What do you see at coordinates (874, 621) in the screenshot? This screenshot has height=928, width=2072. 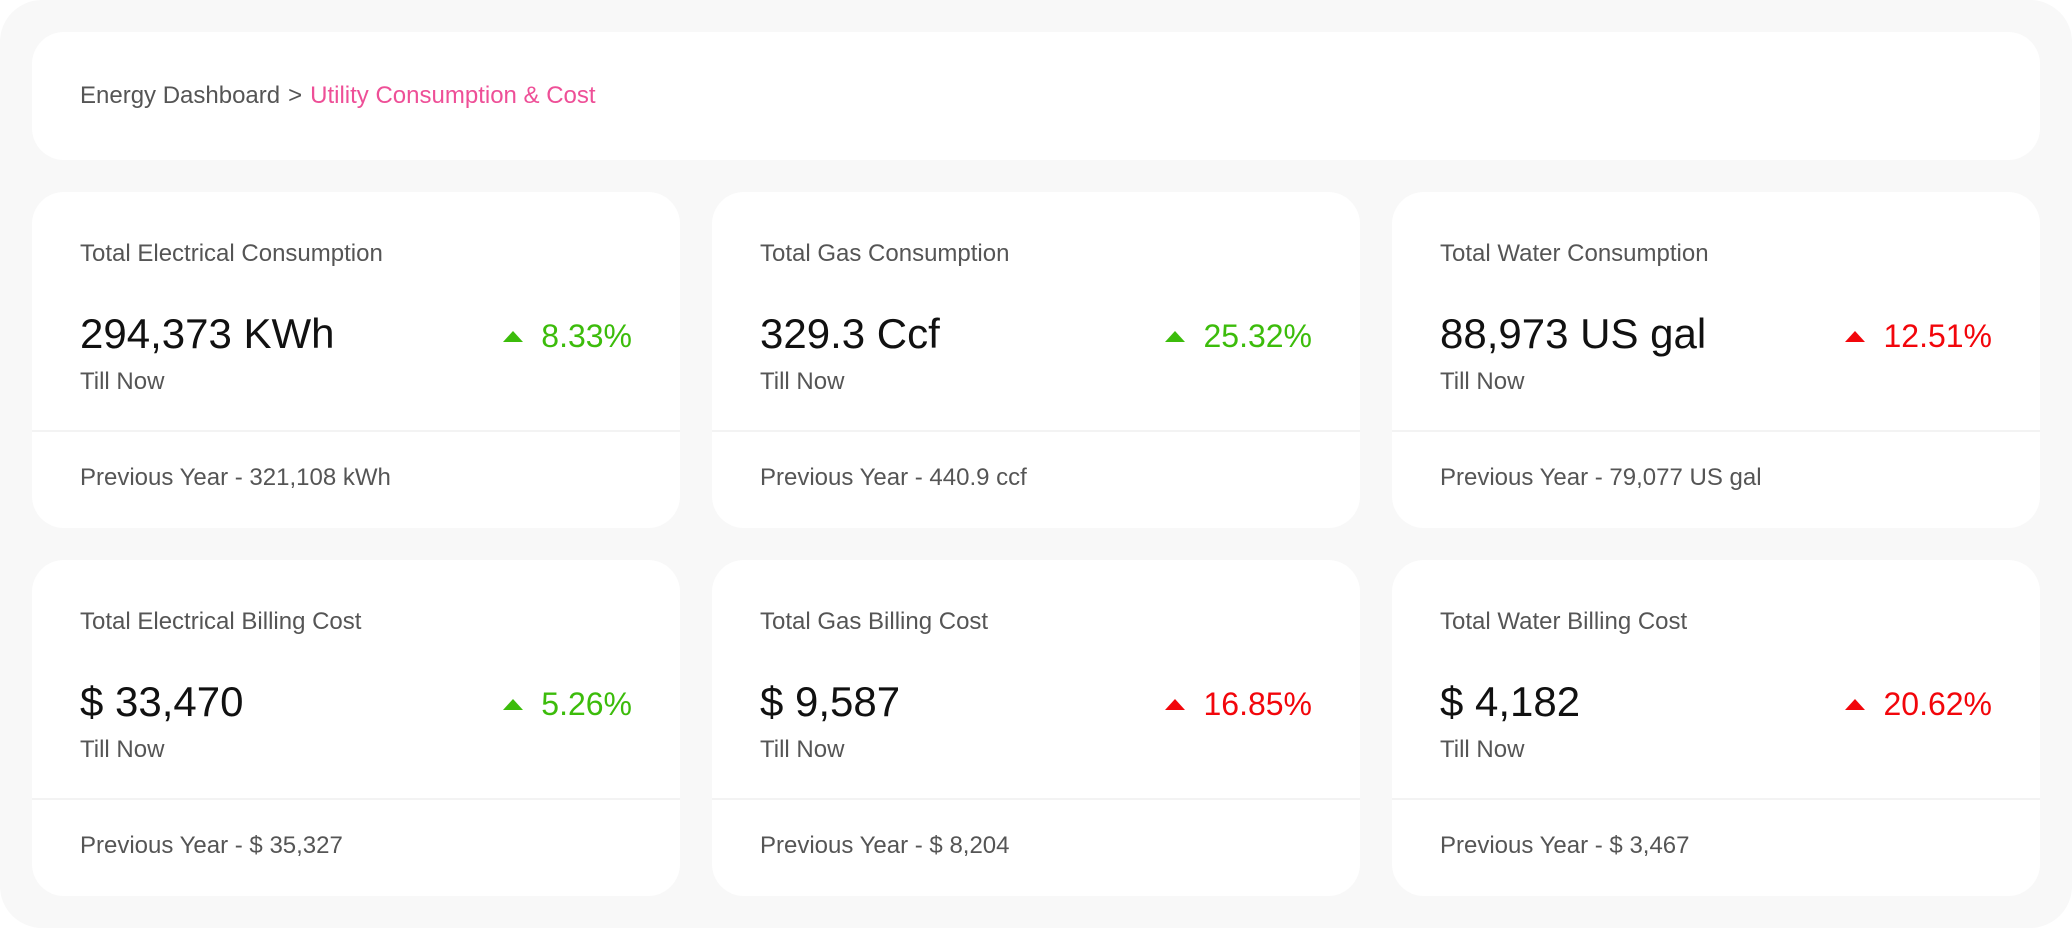 I see `card-title: Total Gas Billing Cost` at bounding box center [874, 621].